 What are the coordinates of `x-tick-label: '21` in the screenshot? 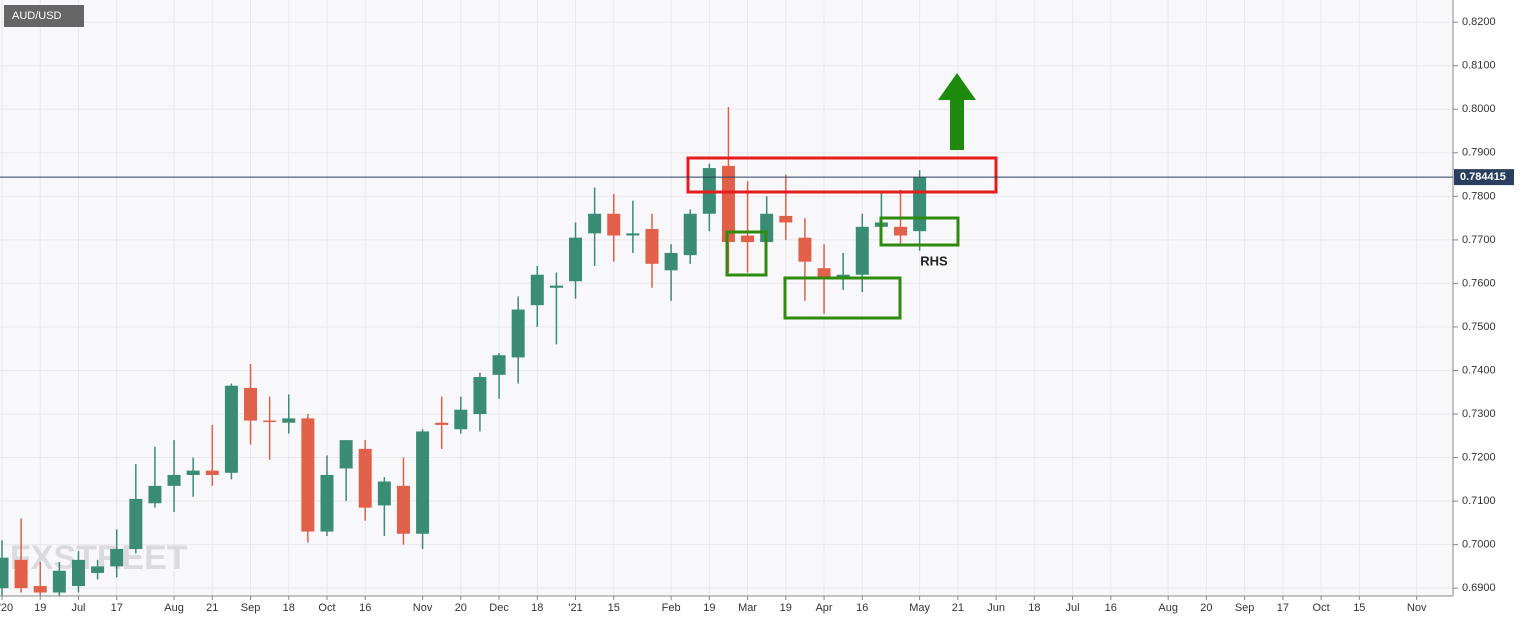 It's located at (575, 608).